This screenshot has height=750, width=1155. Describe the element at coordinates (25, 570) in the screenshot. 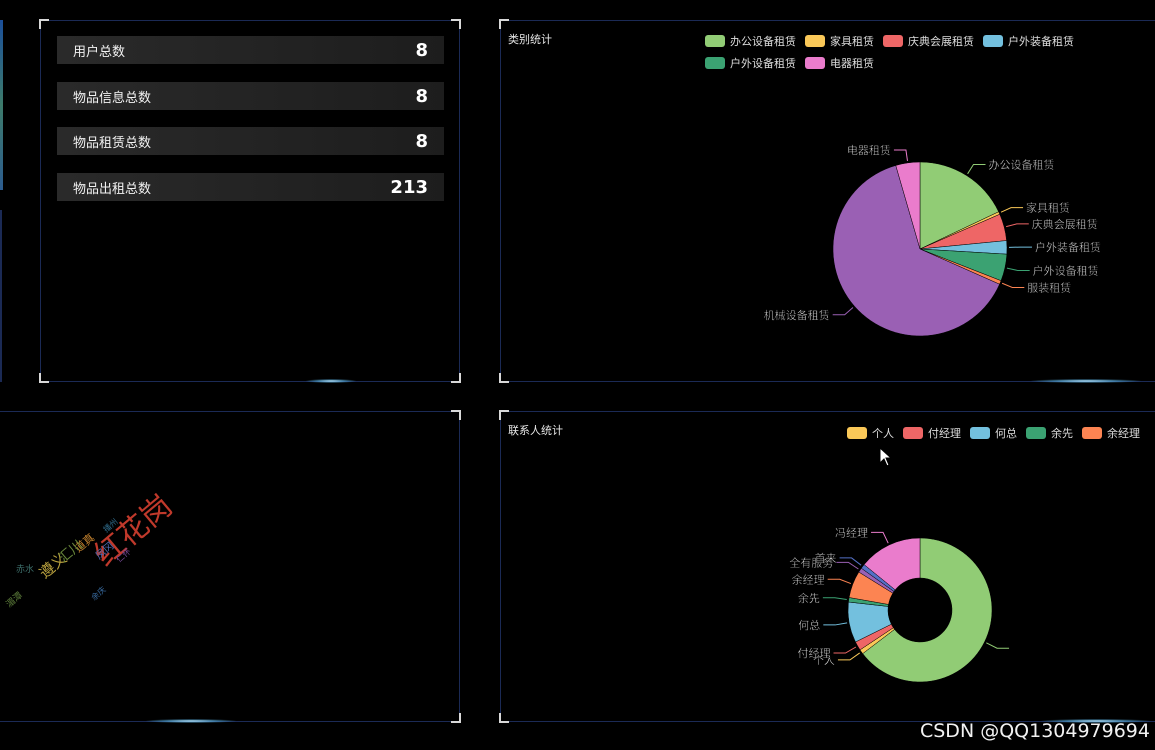

I see `word-cloud-word: 赤水` at that location.